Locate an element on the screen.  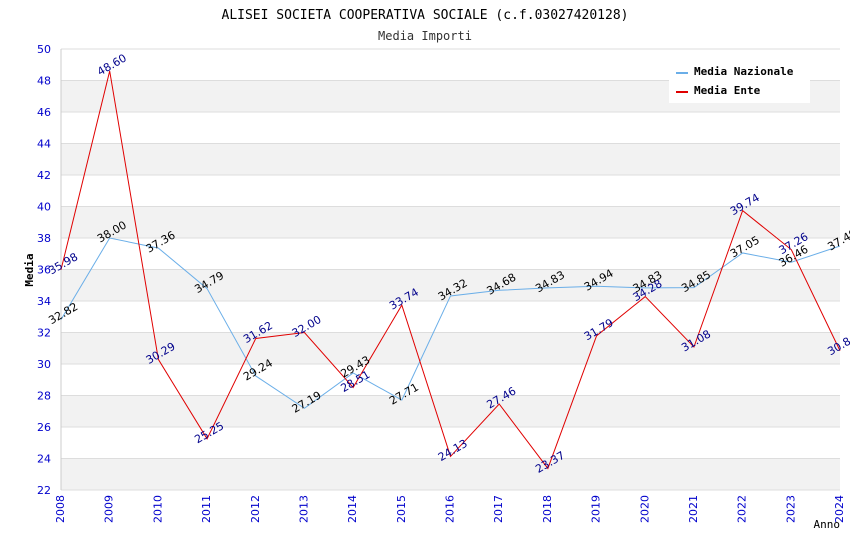
chart-subtitle: Media Importi is located at coordinates (425, 36).